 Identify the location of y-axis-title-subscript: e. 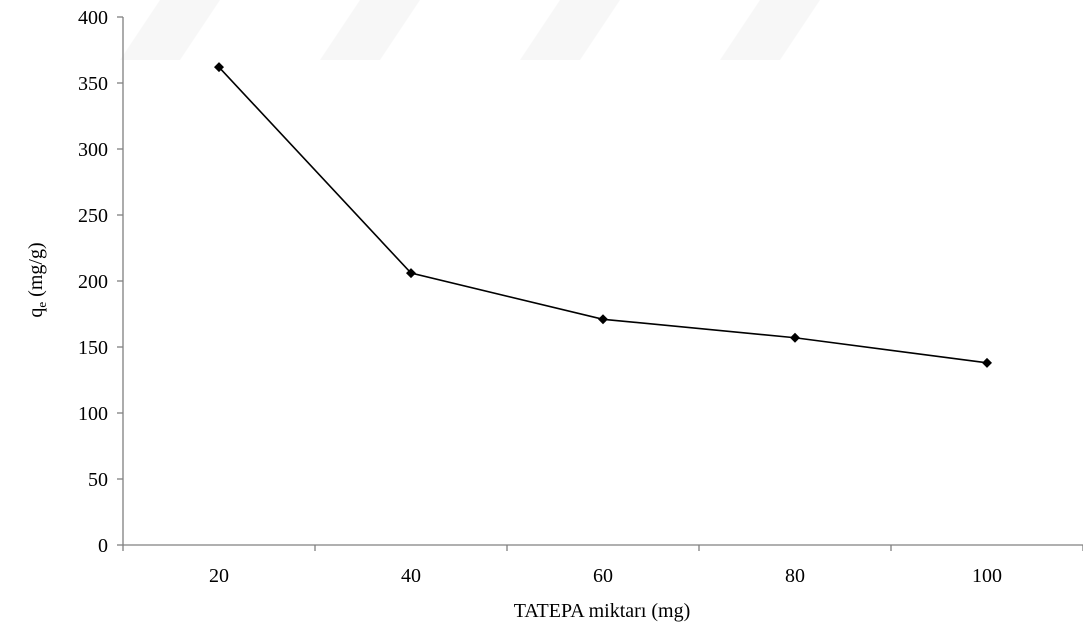
(41, 305).